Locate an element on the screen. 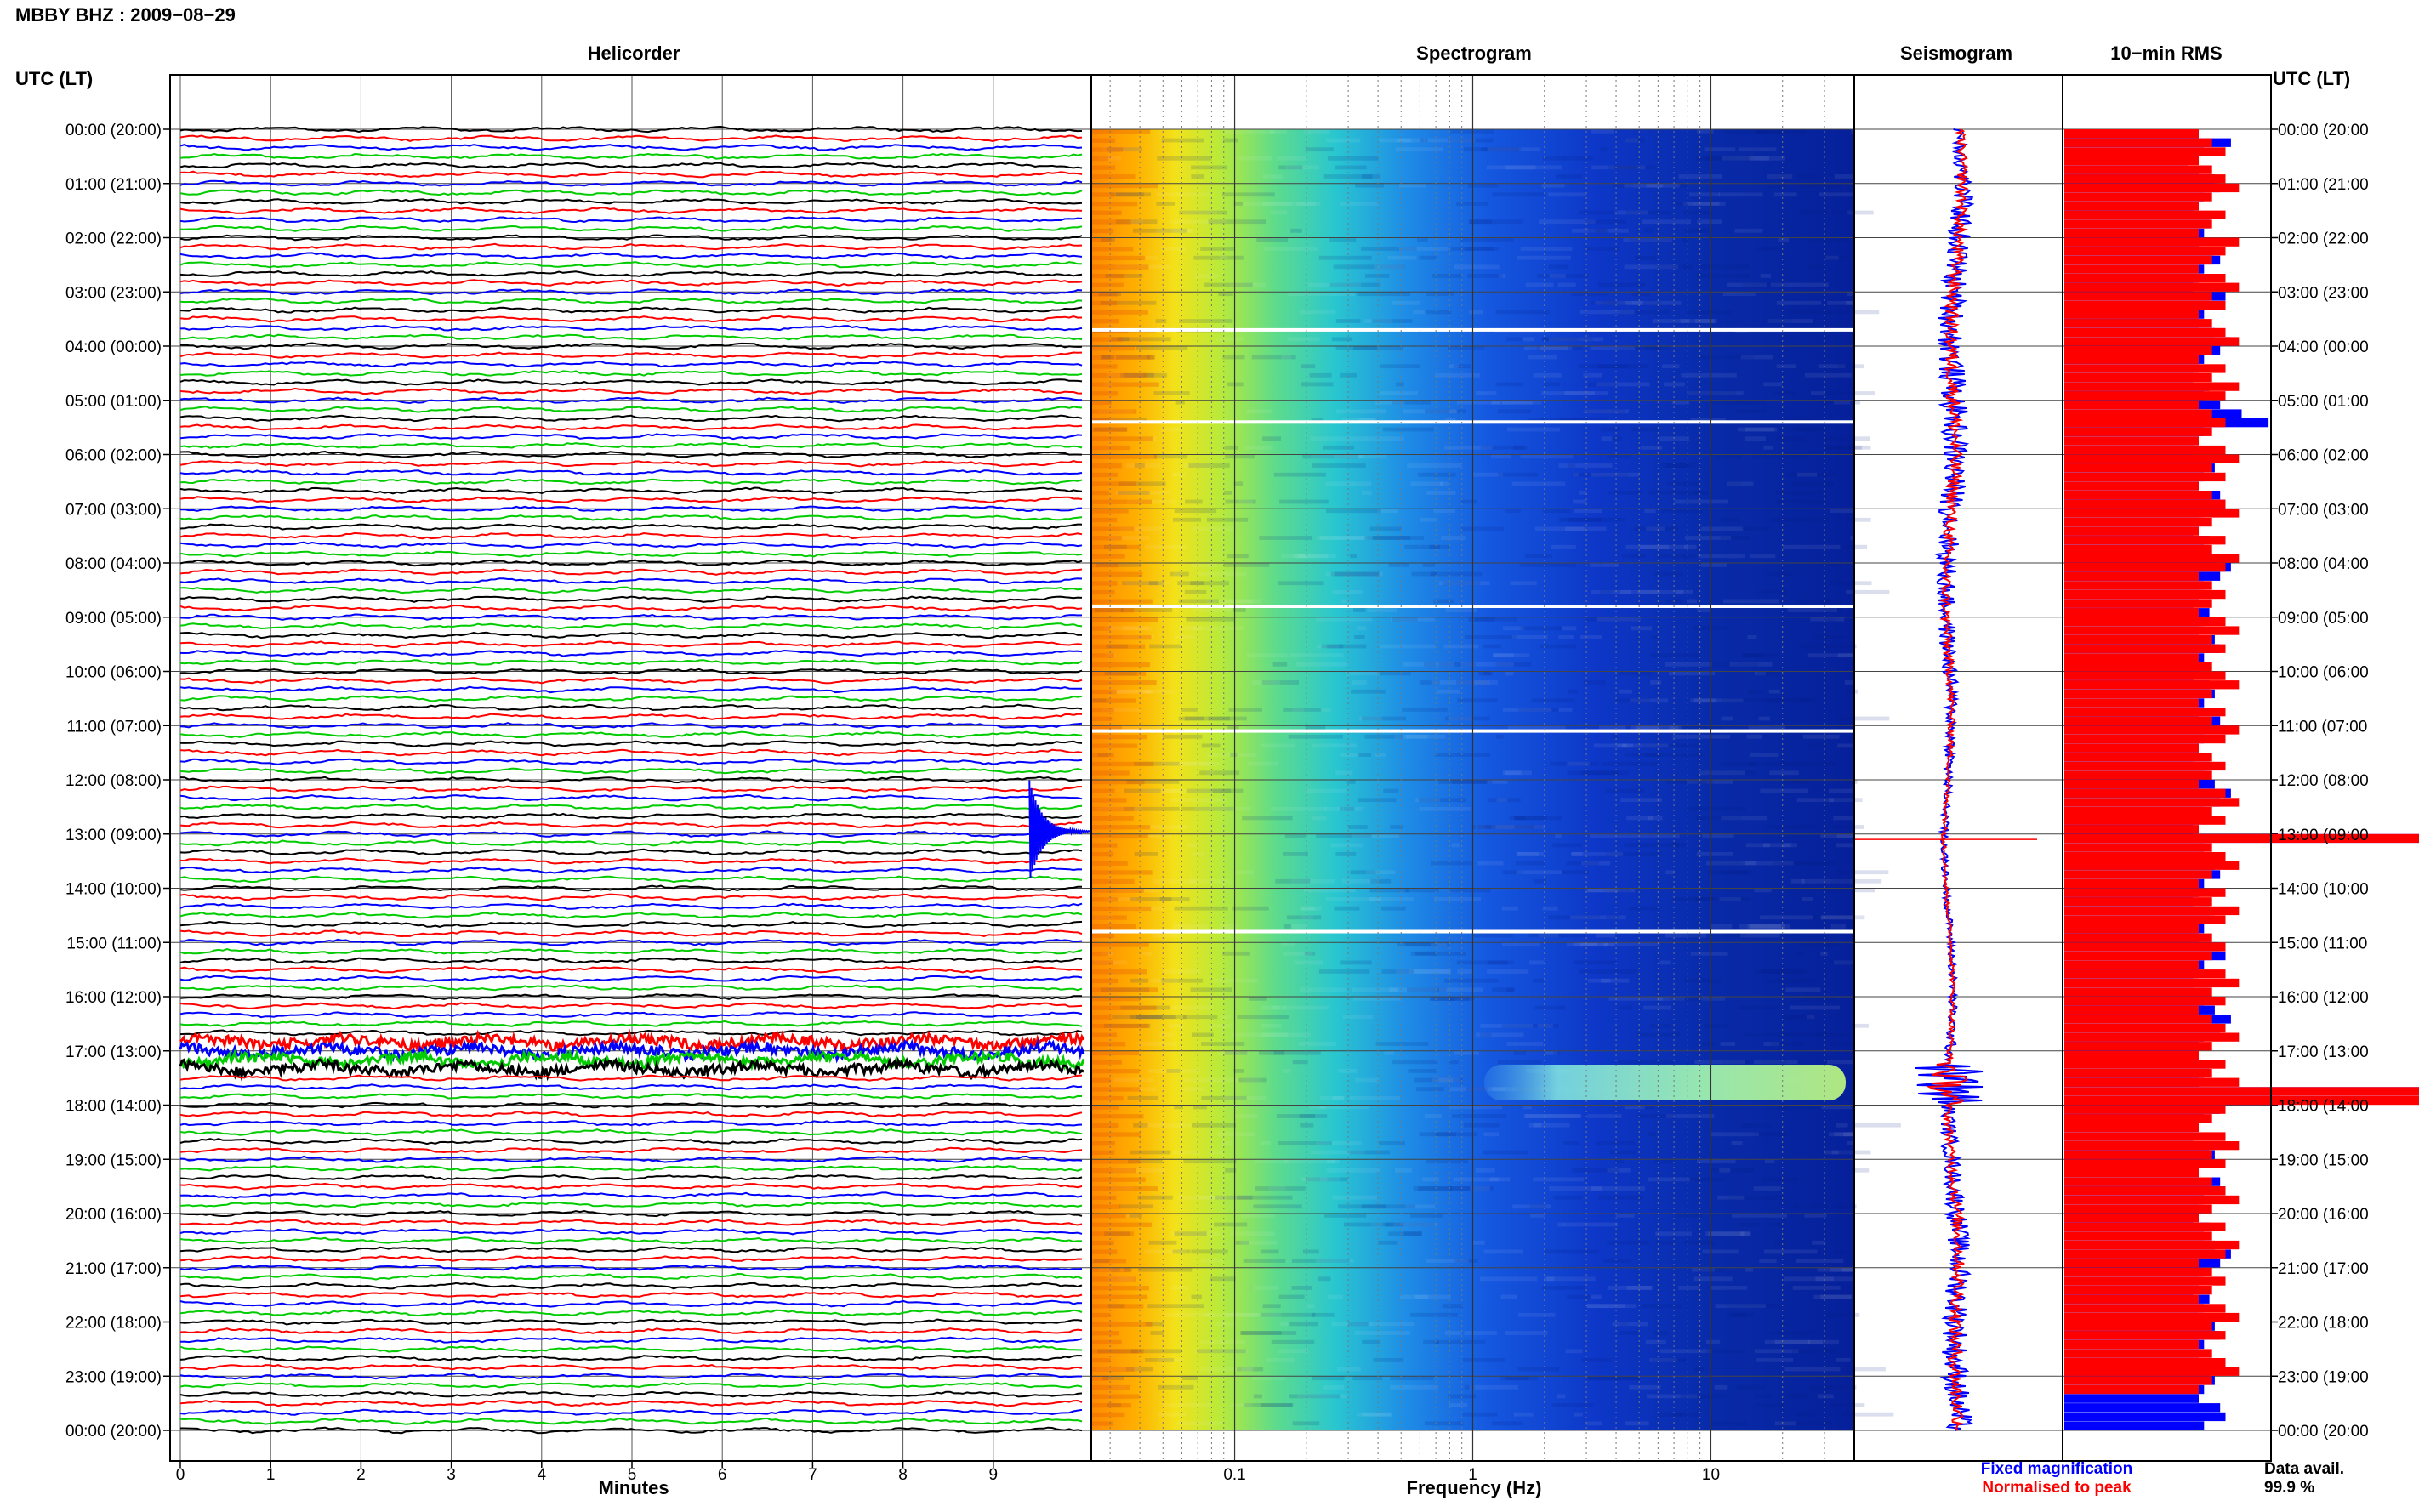 The image size is (2419, 1512). left-time-label: 21:00 (17:00) is located at coordinates (113, 1269).